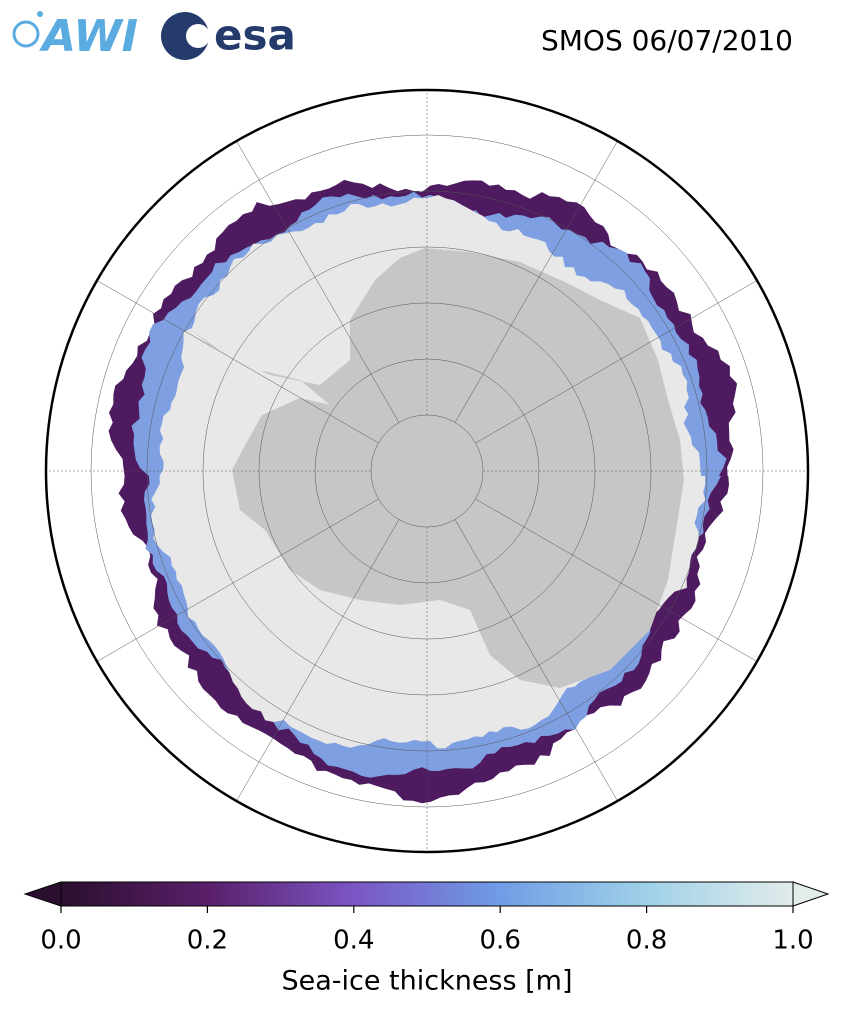  Describe the element at coordinates (426, 981) in the screenshot. I see `colorbar-label: Sea-ice thickness [m]` at that location.